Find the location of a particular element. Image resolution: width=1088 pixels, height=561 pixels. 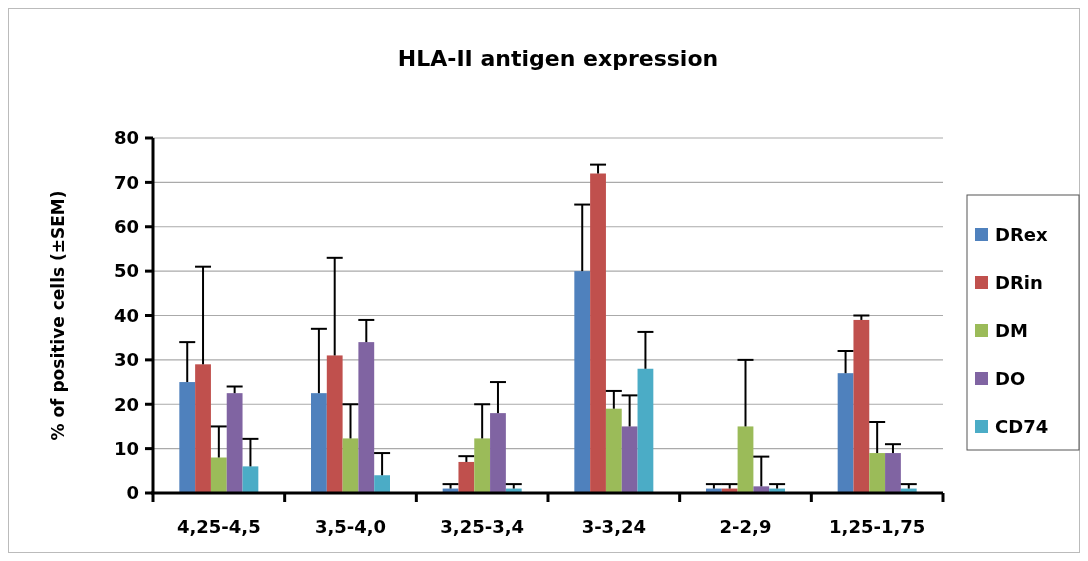

y-tick-label: 80 is located at coordinates (126, 138).